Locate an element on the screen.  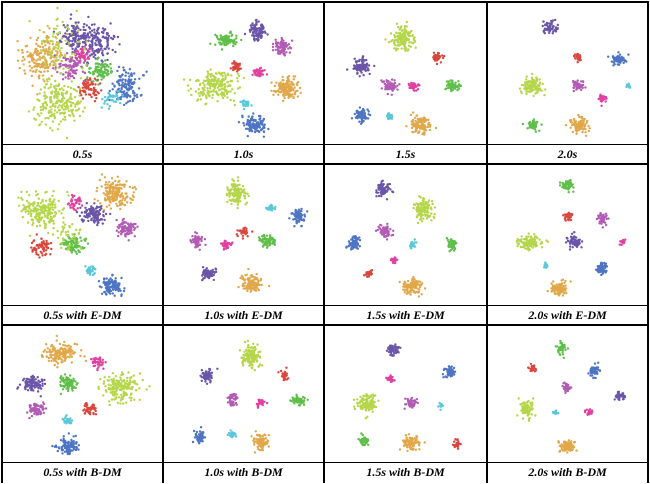
panel-caption: 1.0s with E-DM is located at coordinates (243, 315).